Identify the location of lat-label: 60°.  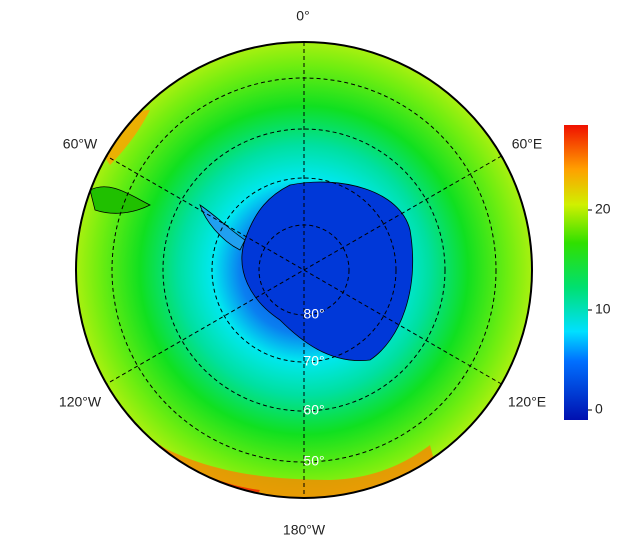
(313, 410).